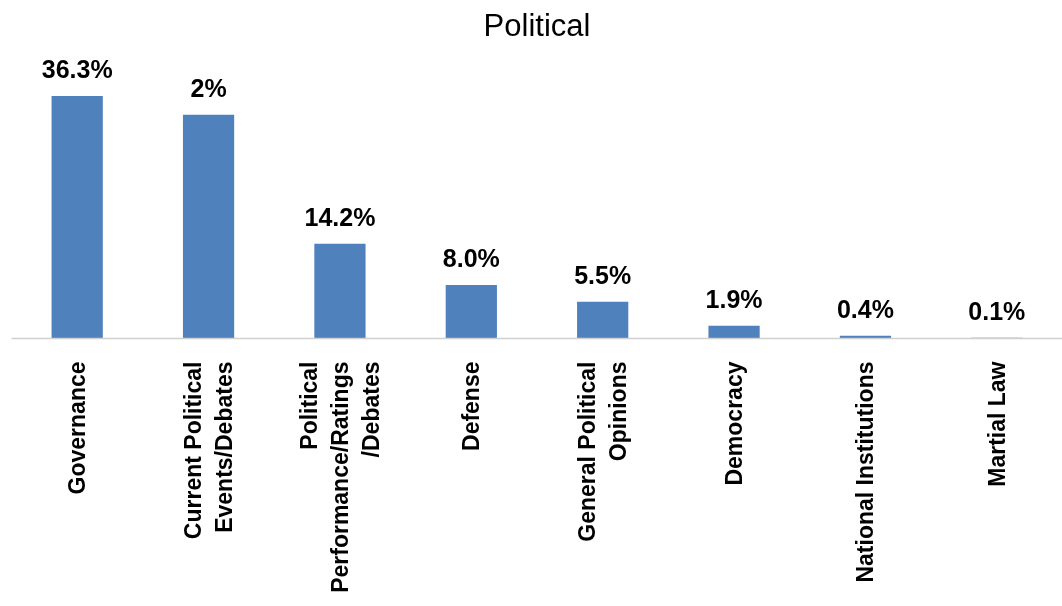 This screenshot has width=1062, height=606. Describe the element at coordinates (734, 298) in the screenshot. I see `data-label: 1.9%` at that location.